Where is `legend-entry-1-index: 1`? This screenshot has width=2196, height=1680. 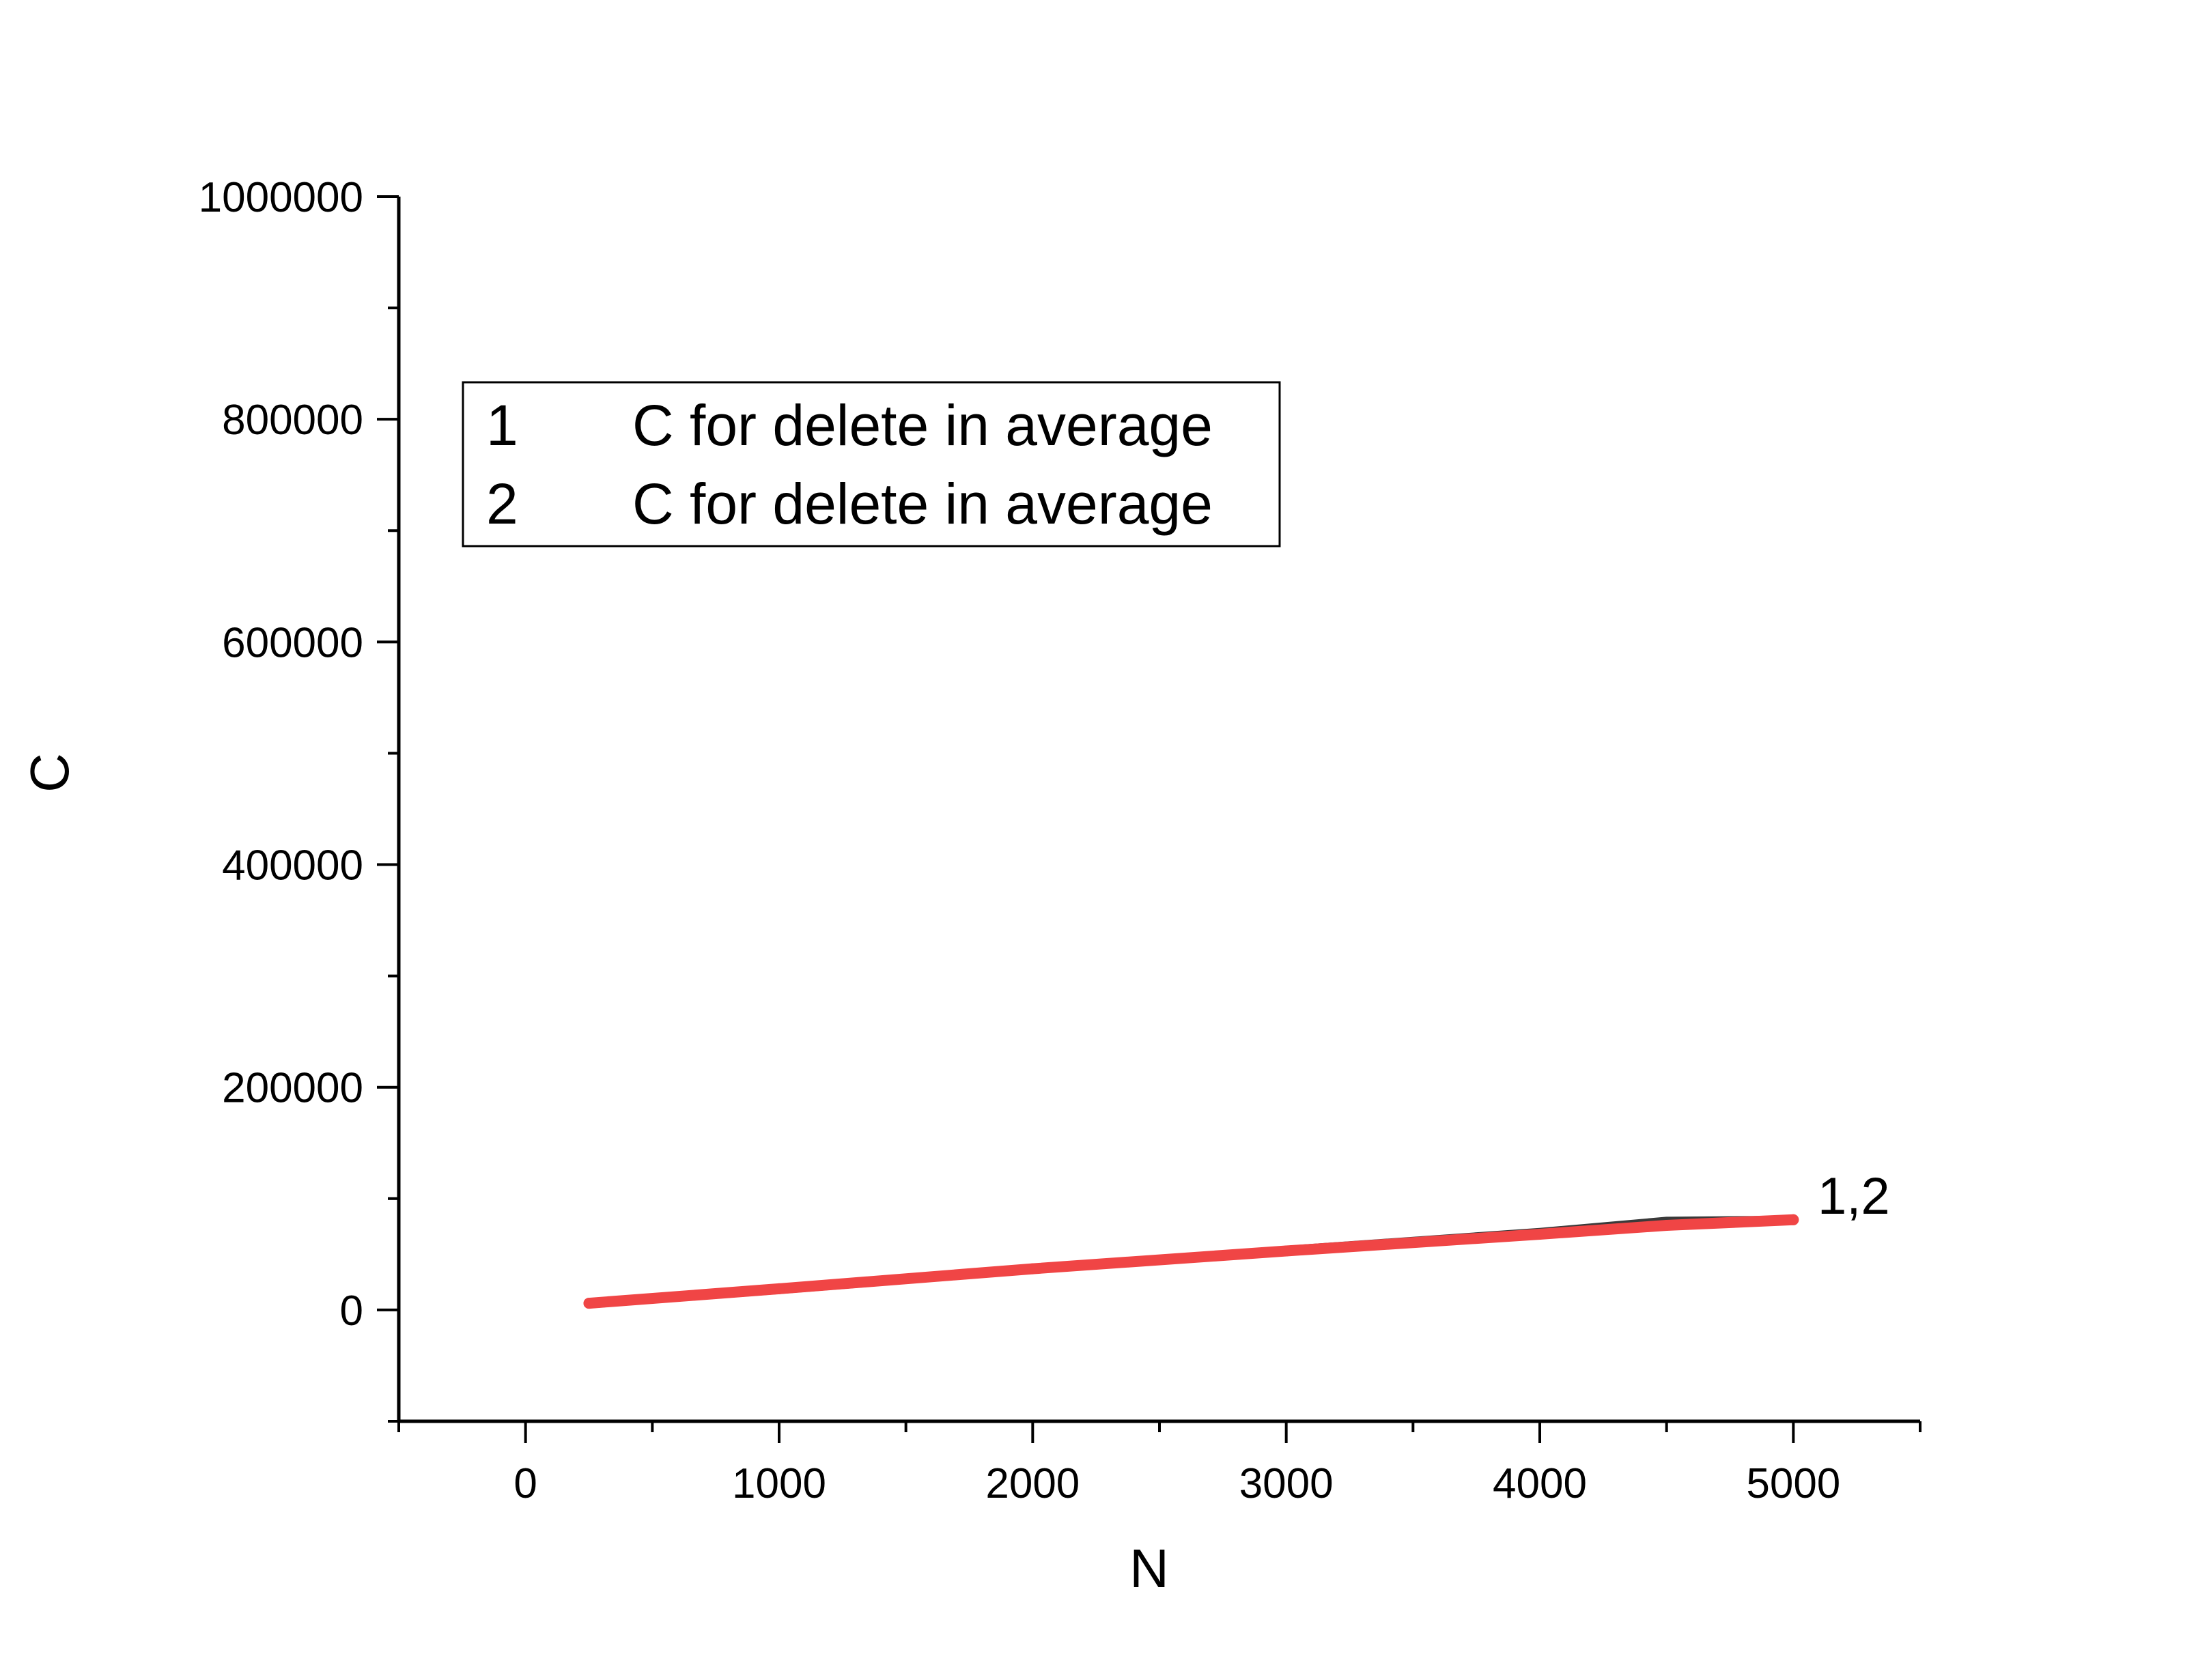 legend-entry-1-index: 1 is located at coordinates (502, 425).